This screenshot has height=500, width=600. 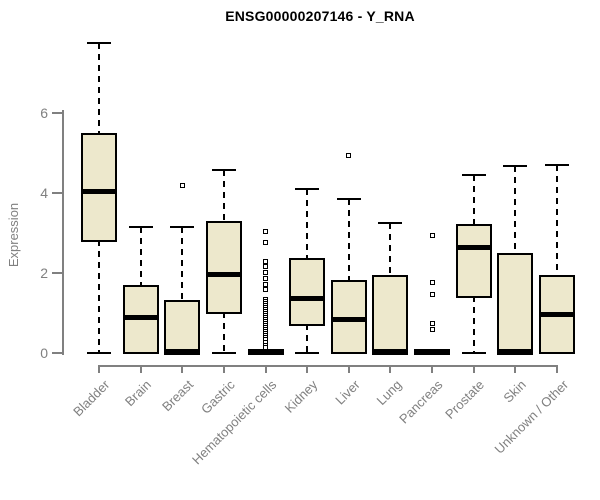 I want to click on category-label: Breast, so click(x=177, y=396).